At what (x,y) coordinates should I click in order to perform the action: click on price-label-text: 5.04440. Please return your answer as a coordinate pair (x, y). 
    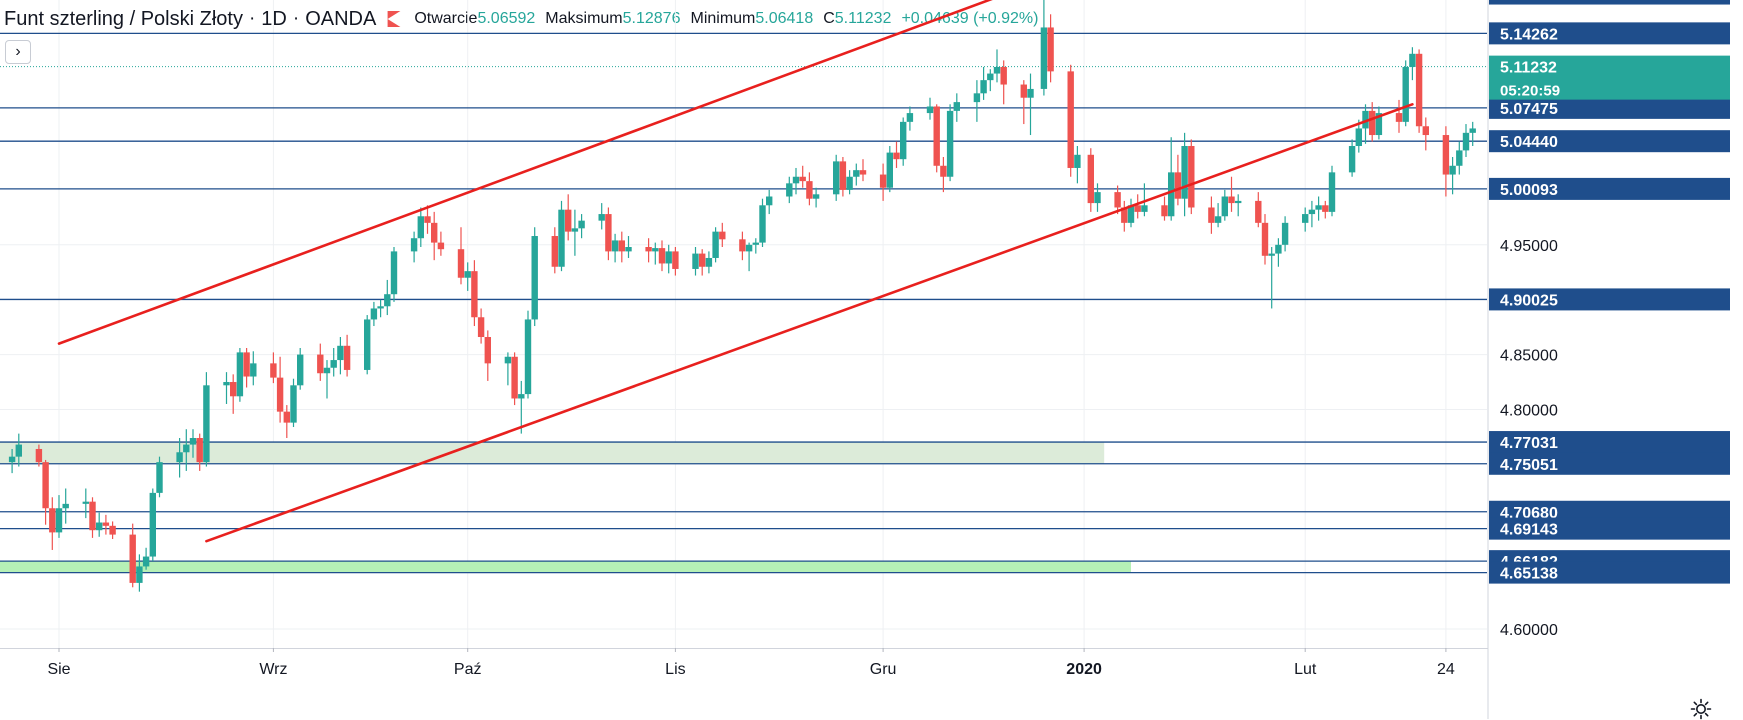
    Looking at the image, I should click on (1529, 142).